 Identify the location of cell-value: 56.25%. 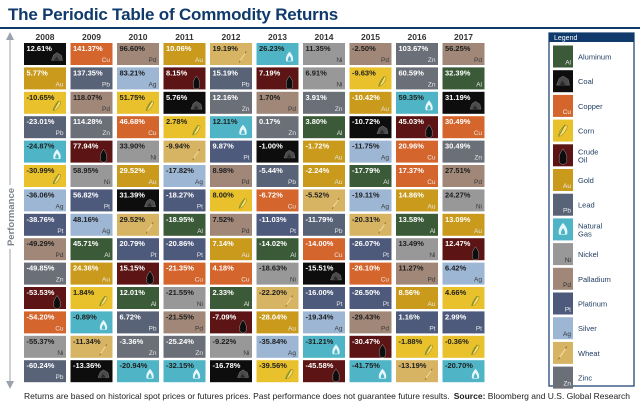
(458, 48).